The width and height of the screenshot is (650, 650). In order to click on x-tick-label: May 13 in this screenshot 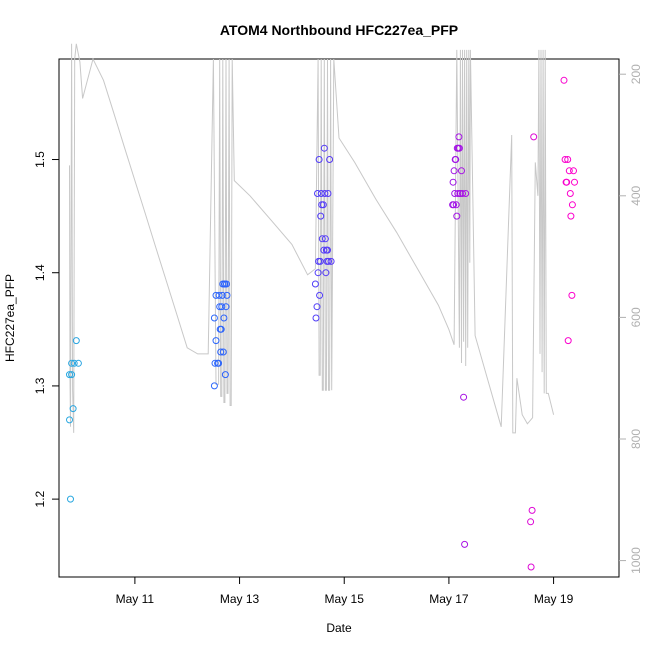, I will do `click(240, 599)`.